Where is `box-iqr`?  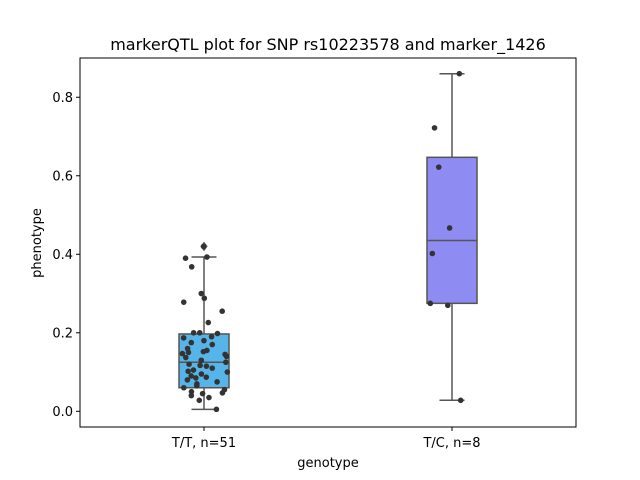 box-iqr is located at coordinates (452, 230).